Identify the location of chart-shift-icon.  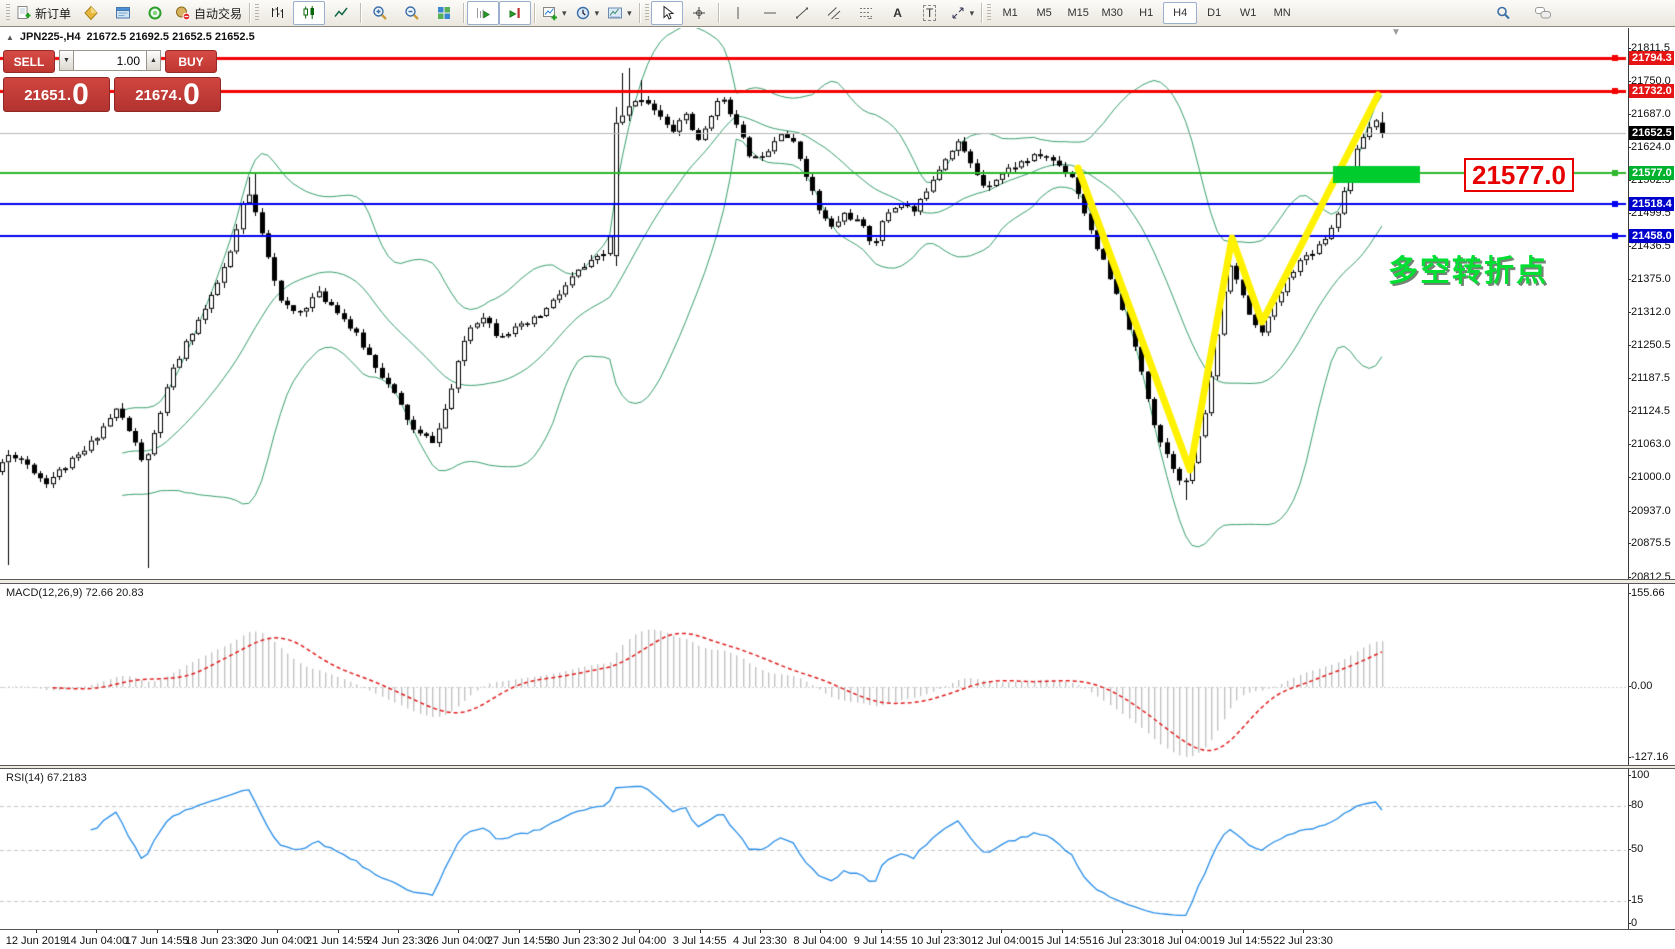
(514, 13).